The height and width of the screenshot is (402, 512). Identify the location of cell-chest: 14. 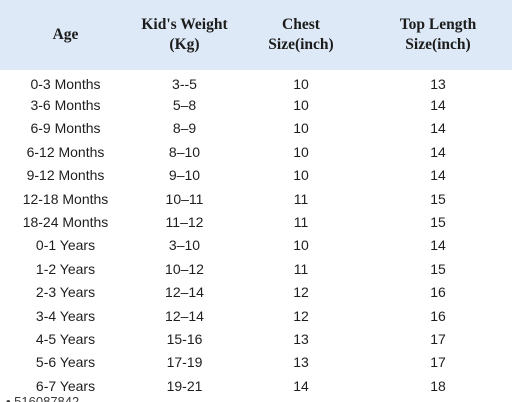
(301, 385).